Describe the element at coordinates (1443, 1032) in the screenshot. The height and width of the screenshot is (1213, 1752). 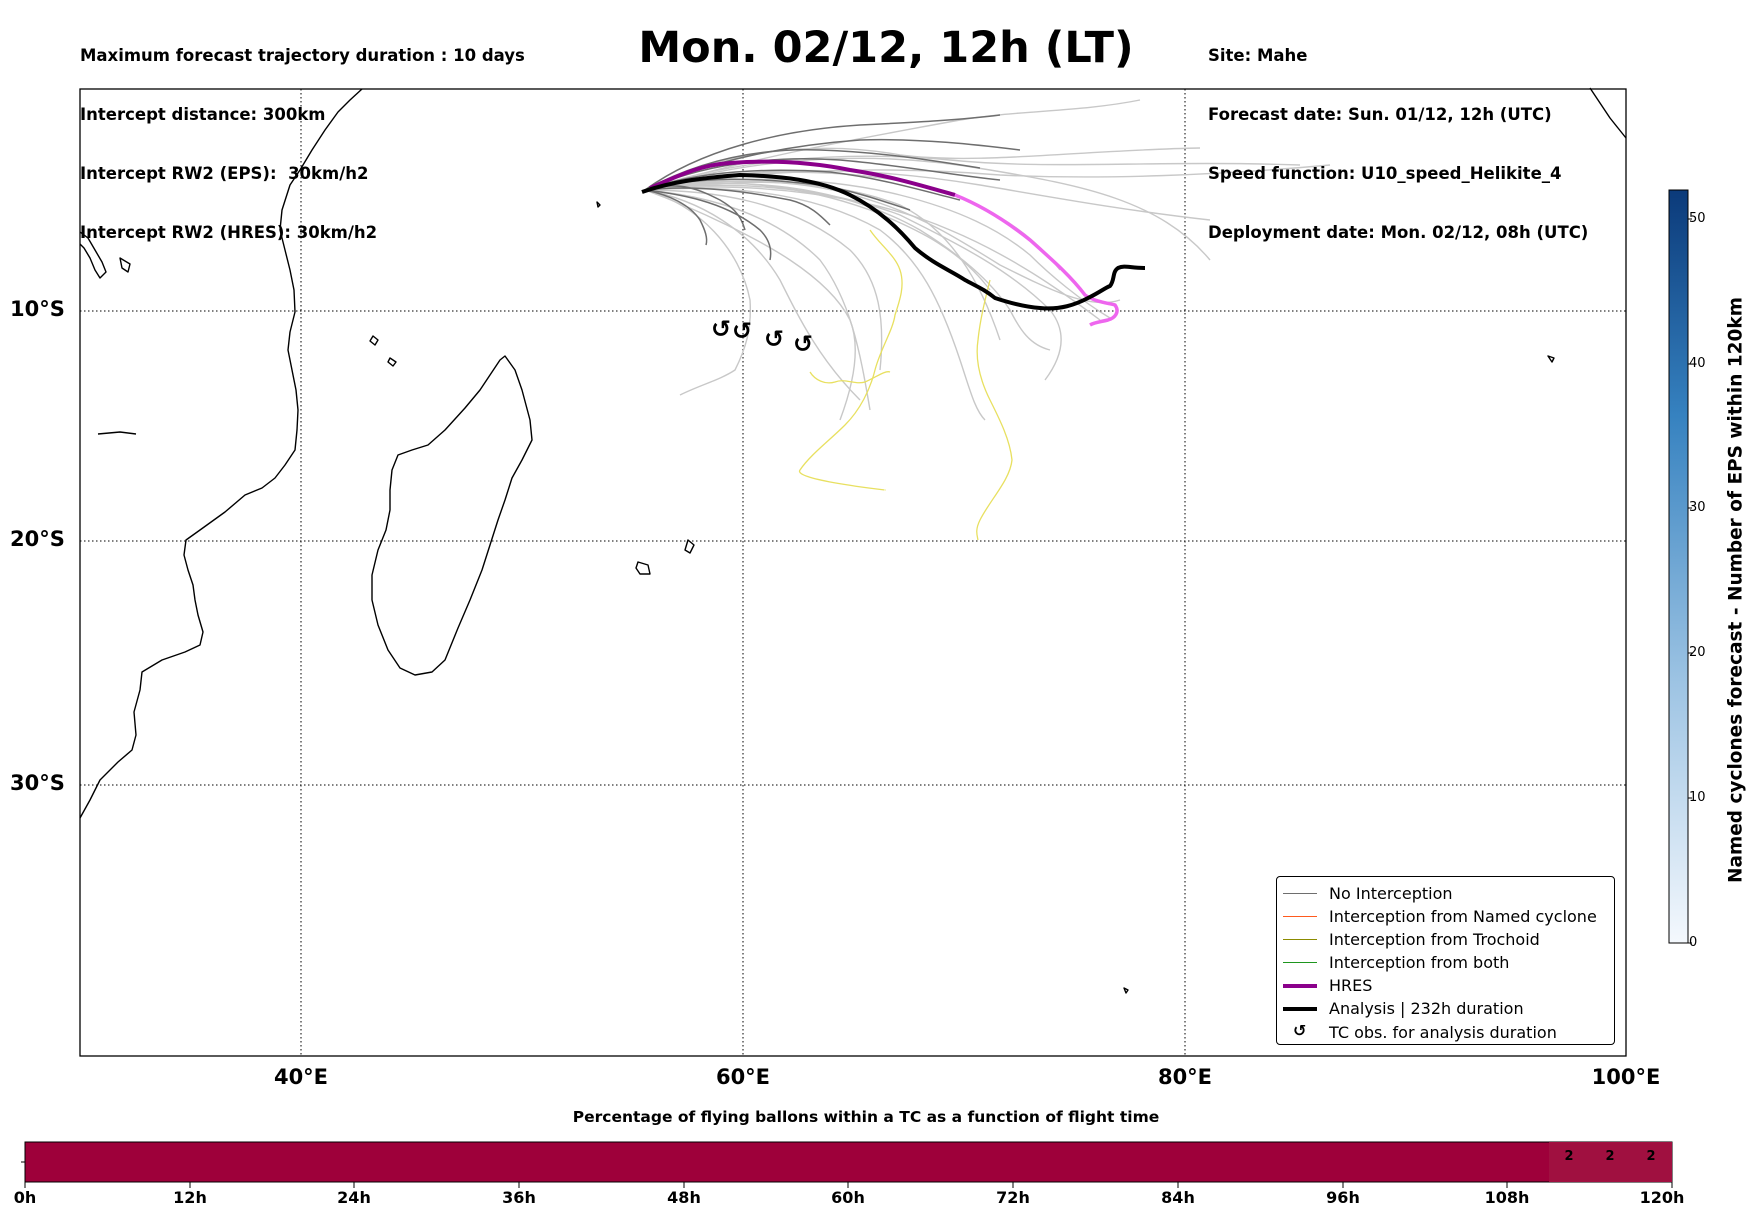
I see `legend-label: TC obs. for analysis duration` at that location.